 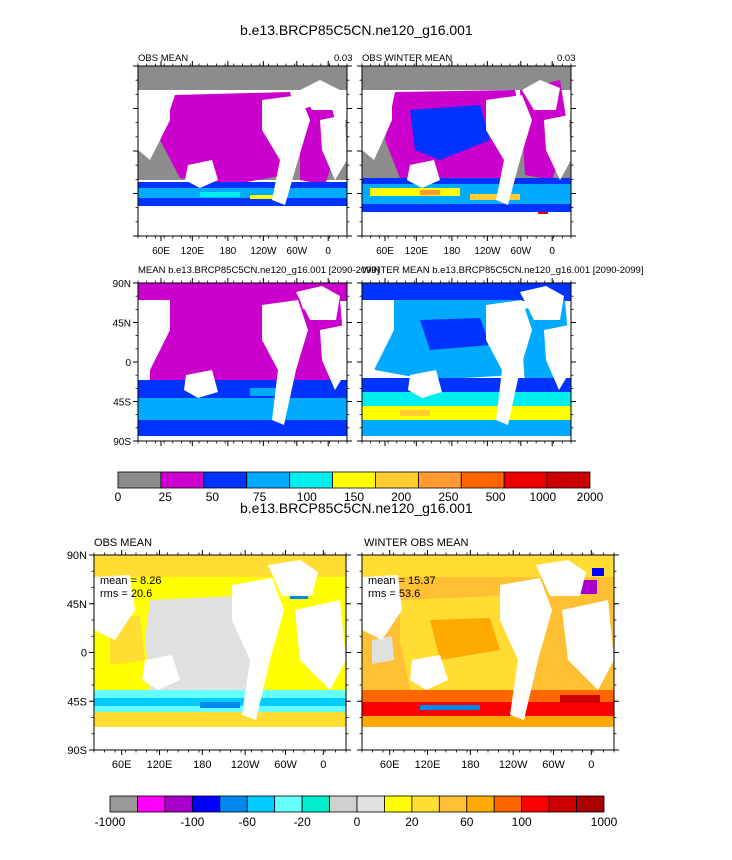 What do you see at coordinates (123, 543) in the screenshot?
I see `panel-diff-label: OBS MEAN` at bounding box center [123, 543].